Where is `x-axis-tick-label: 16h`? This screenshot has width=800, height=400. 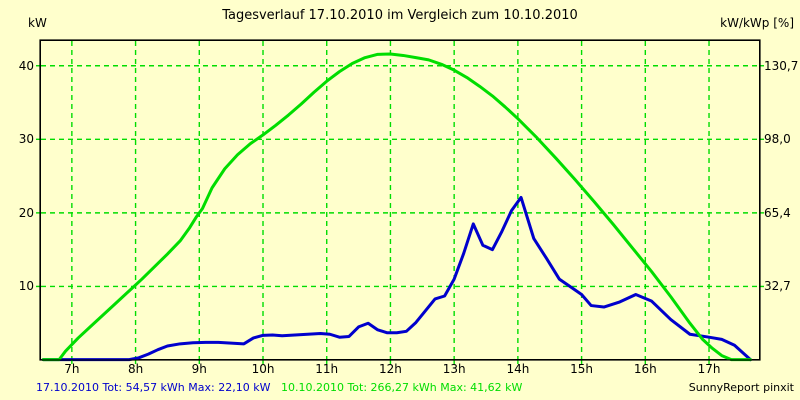 x-axis-tick-label: 16h is located at coordinates (645, 369).